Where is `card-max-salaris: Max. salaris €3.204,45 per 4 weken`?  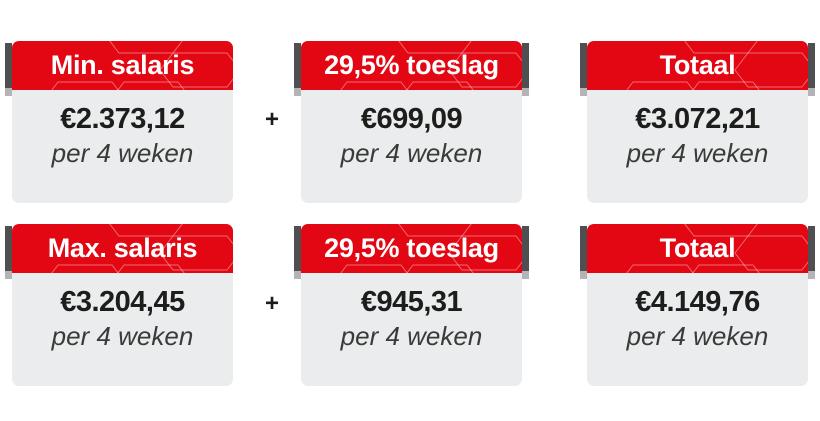 card-max-salaris: Max. salaris €3.204,45 per 4 weken is located at coordinates (119, 305).